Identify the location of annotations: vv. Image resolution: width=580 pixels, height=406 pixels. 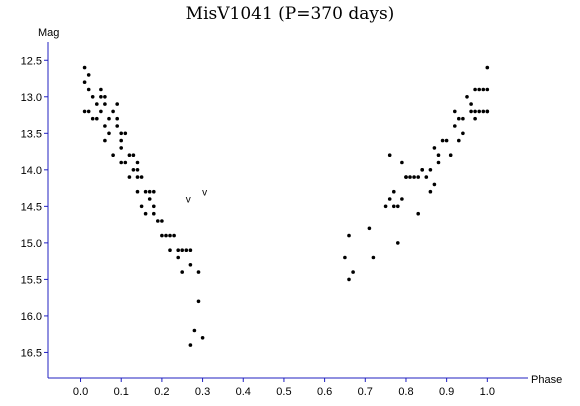
(196, 196).